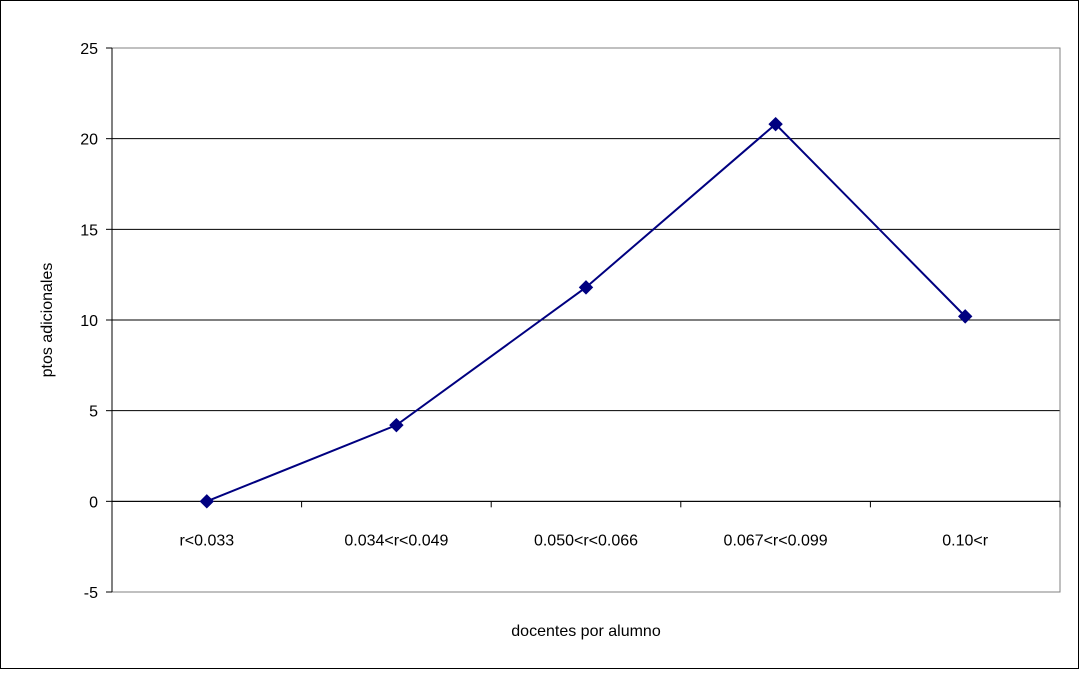 The image size is (1079, 674). Describe the element at coordinates (89, 49) in the screenshot. I see `y-tick-label: 25` at that location.